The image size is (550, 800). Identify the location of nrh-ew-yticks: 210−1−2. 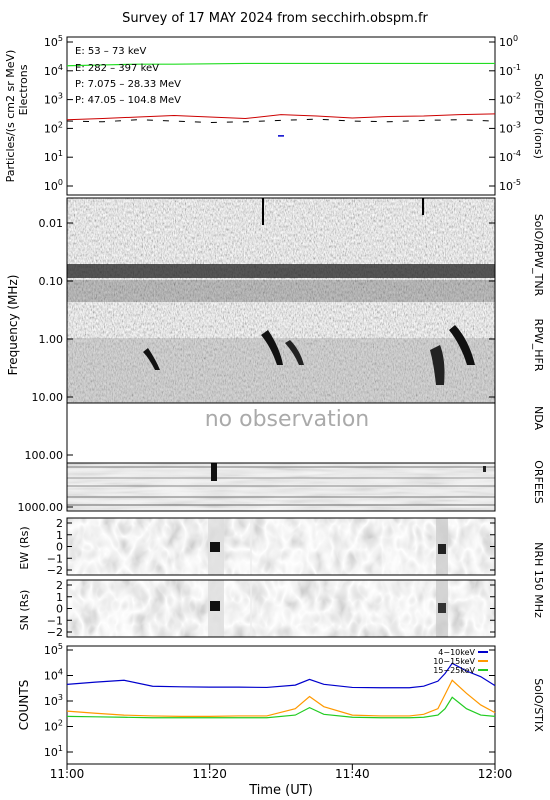
(271, 547).